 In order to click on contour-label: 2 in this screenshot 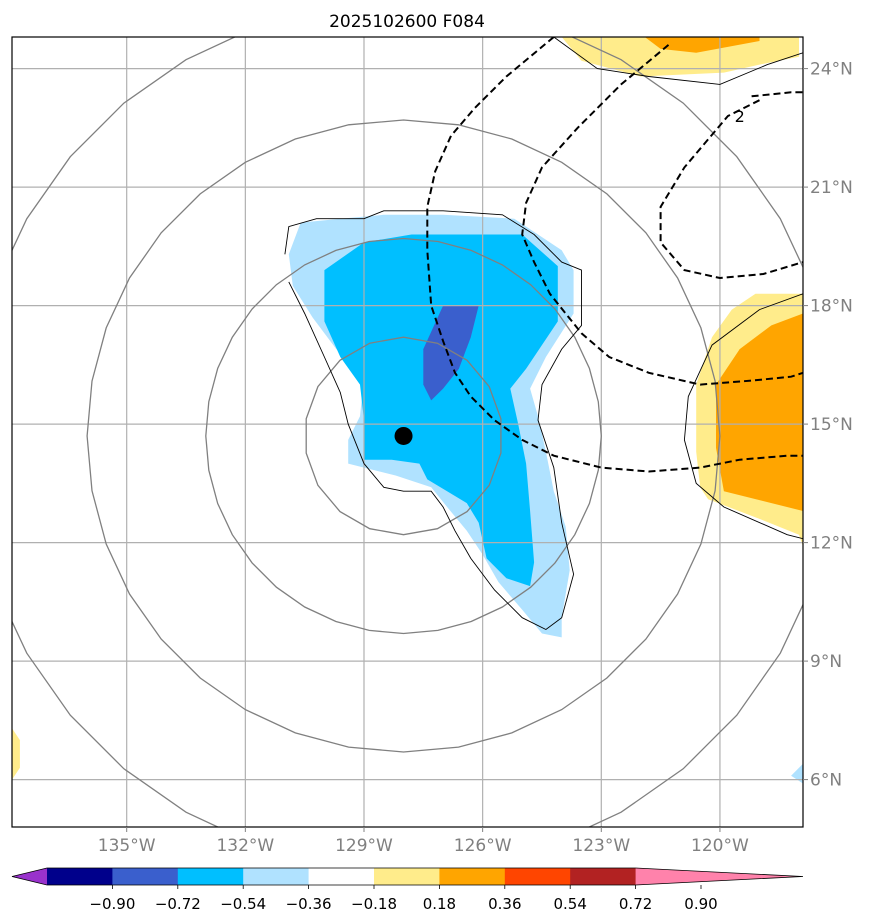, I will do `click(740, 116)`.